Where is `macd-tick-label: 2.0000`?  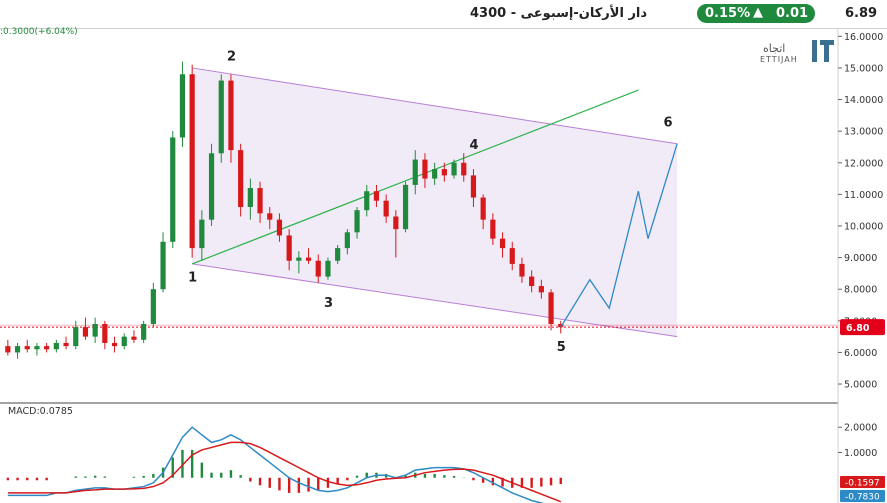 macd-tick-label: 2.0000 is located at coordinates (860, 428).